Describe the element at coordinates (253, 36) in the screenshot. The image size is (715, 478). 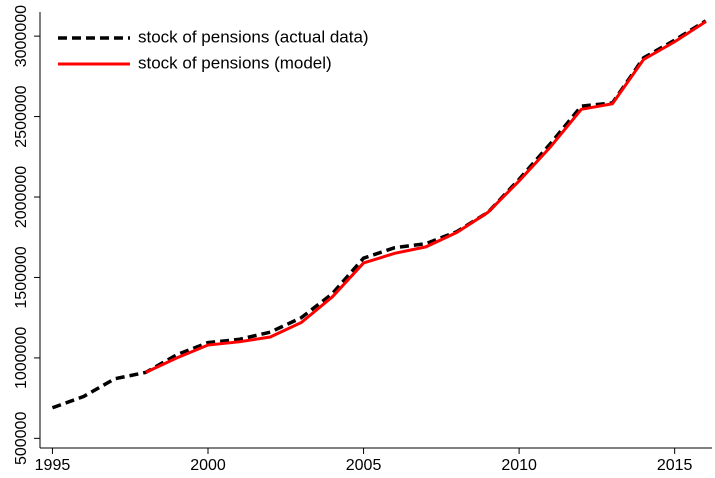
I see `legend-label: stock of pensions (actual data)` at that location.